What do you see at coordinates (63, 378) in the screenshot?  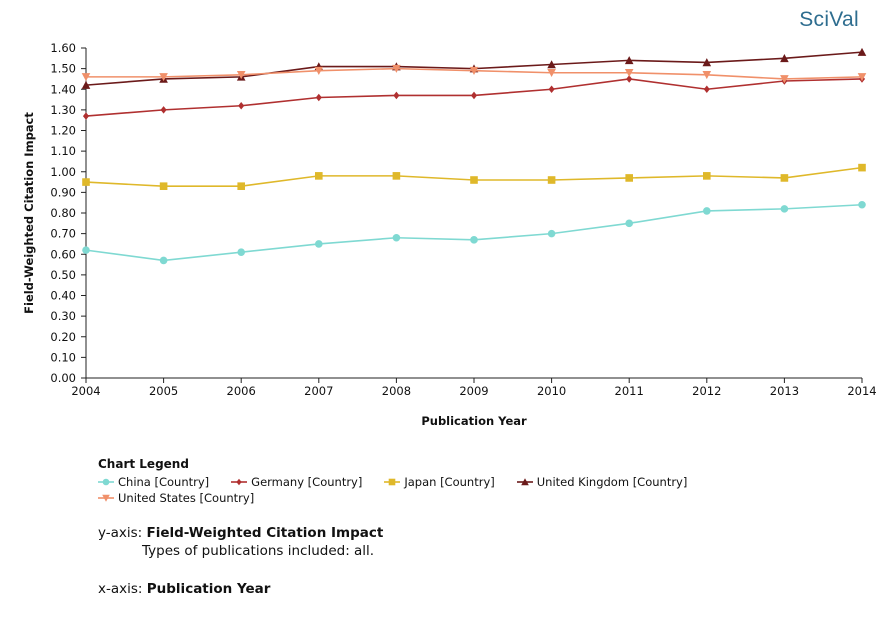 I see `y-tick-label: 0.00` at bounding box center [63, 378].